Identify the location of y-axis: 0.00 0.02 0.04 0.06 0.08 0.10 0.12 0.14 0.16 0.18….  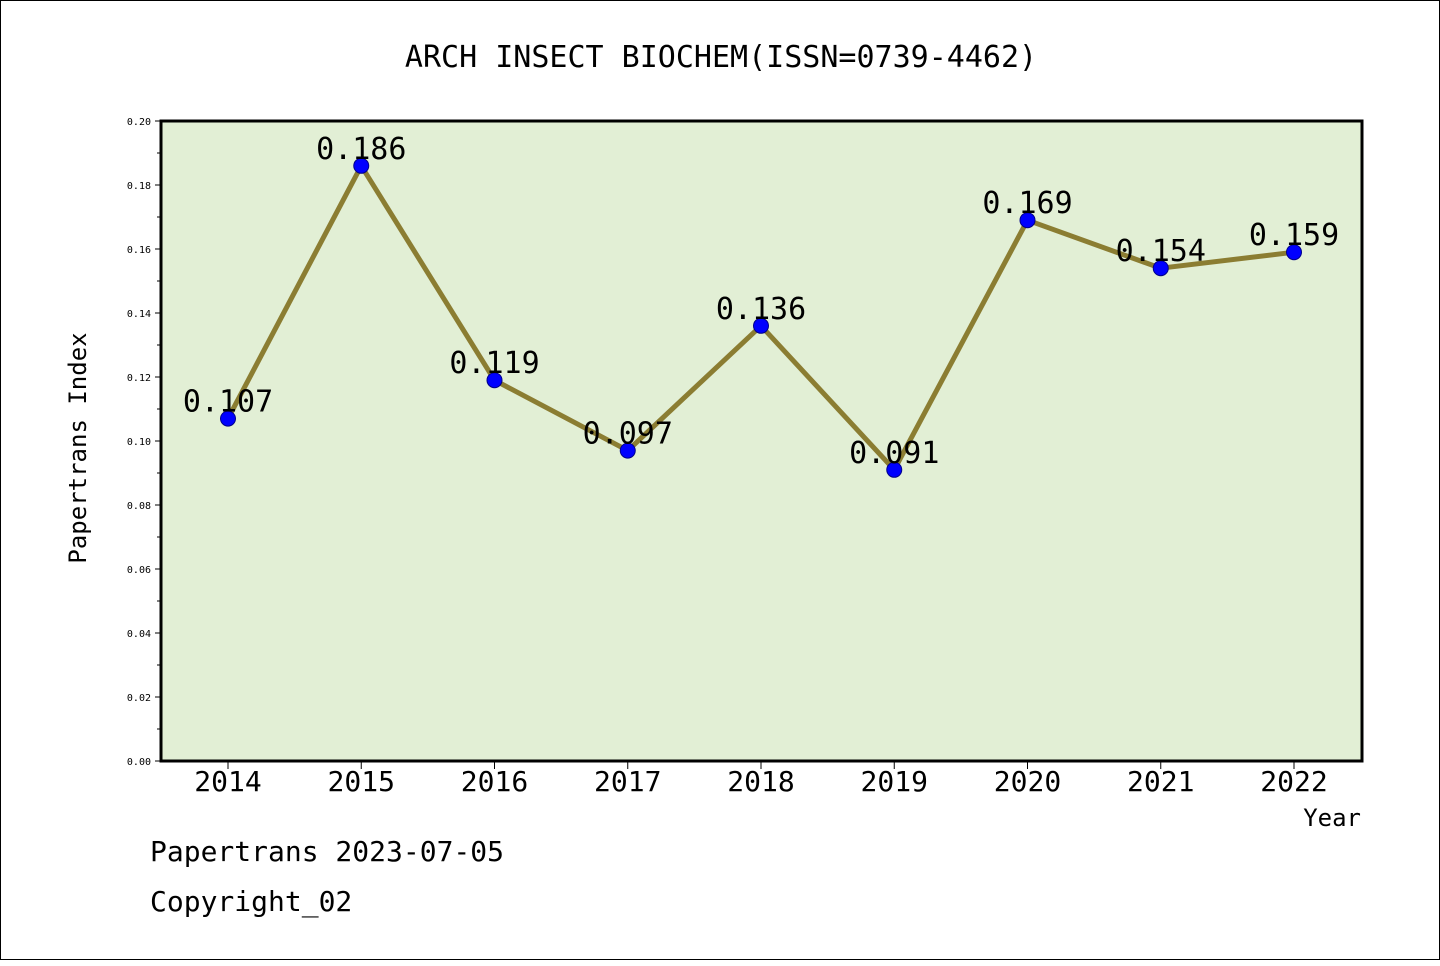
(144, 442).